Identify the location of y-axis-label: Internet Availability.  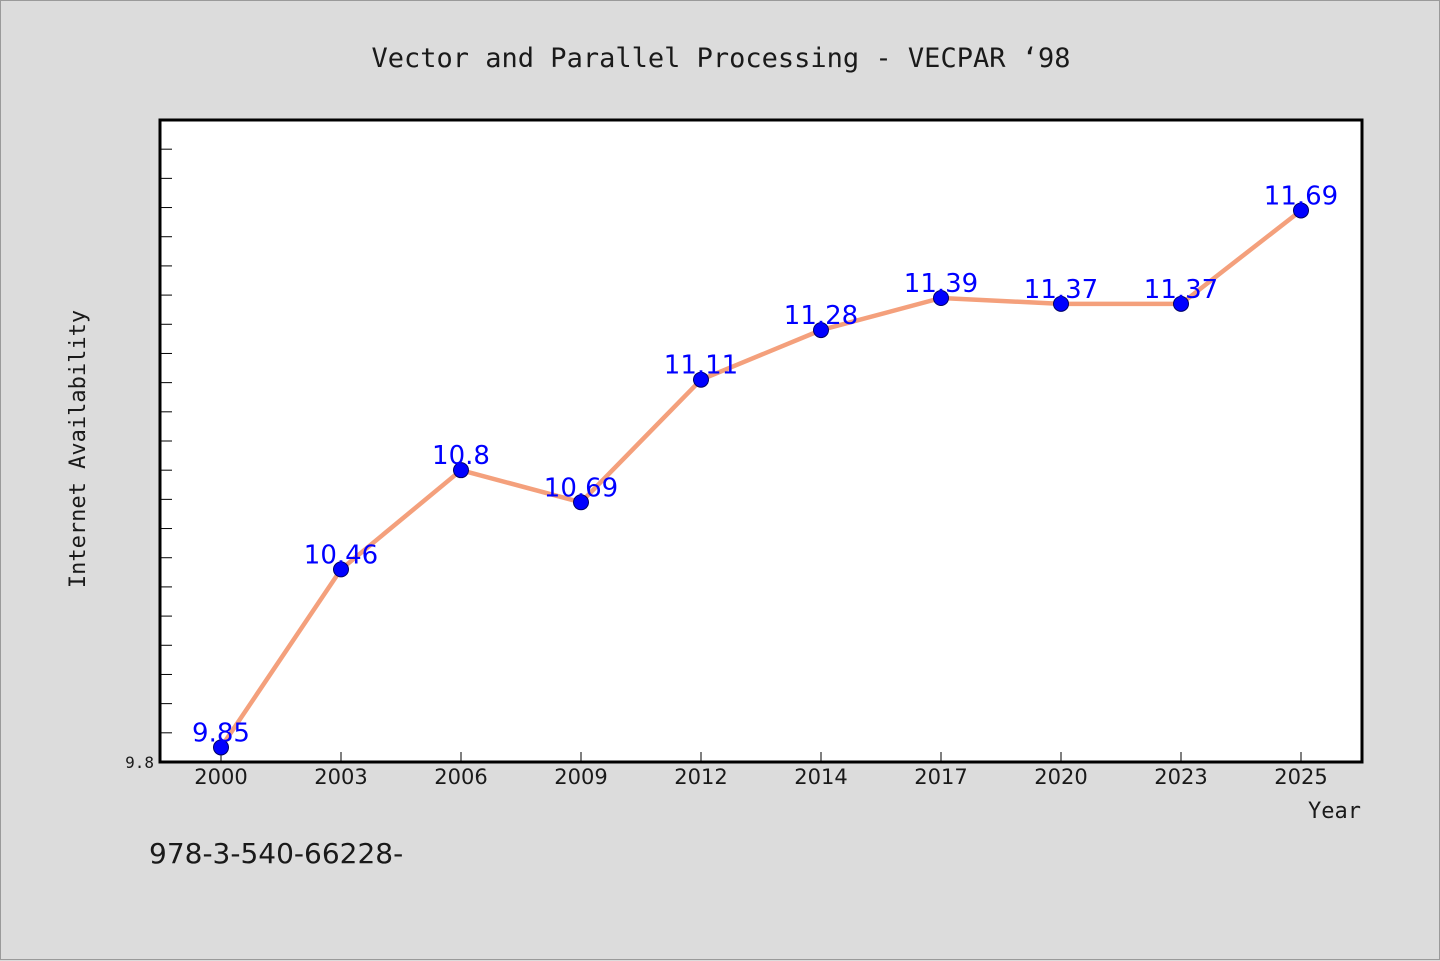
(78, 449).